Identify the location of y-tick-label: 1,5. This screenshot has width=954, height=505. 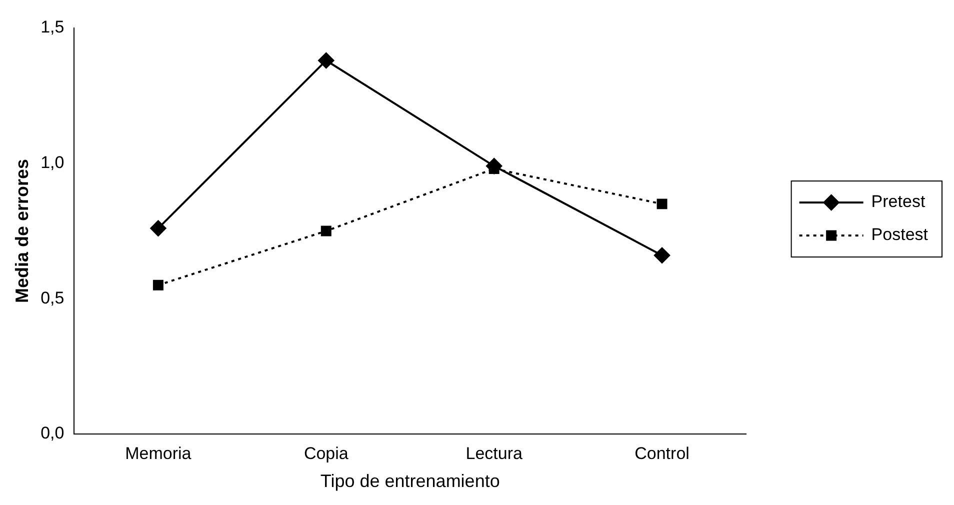
(52, 27).